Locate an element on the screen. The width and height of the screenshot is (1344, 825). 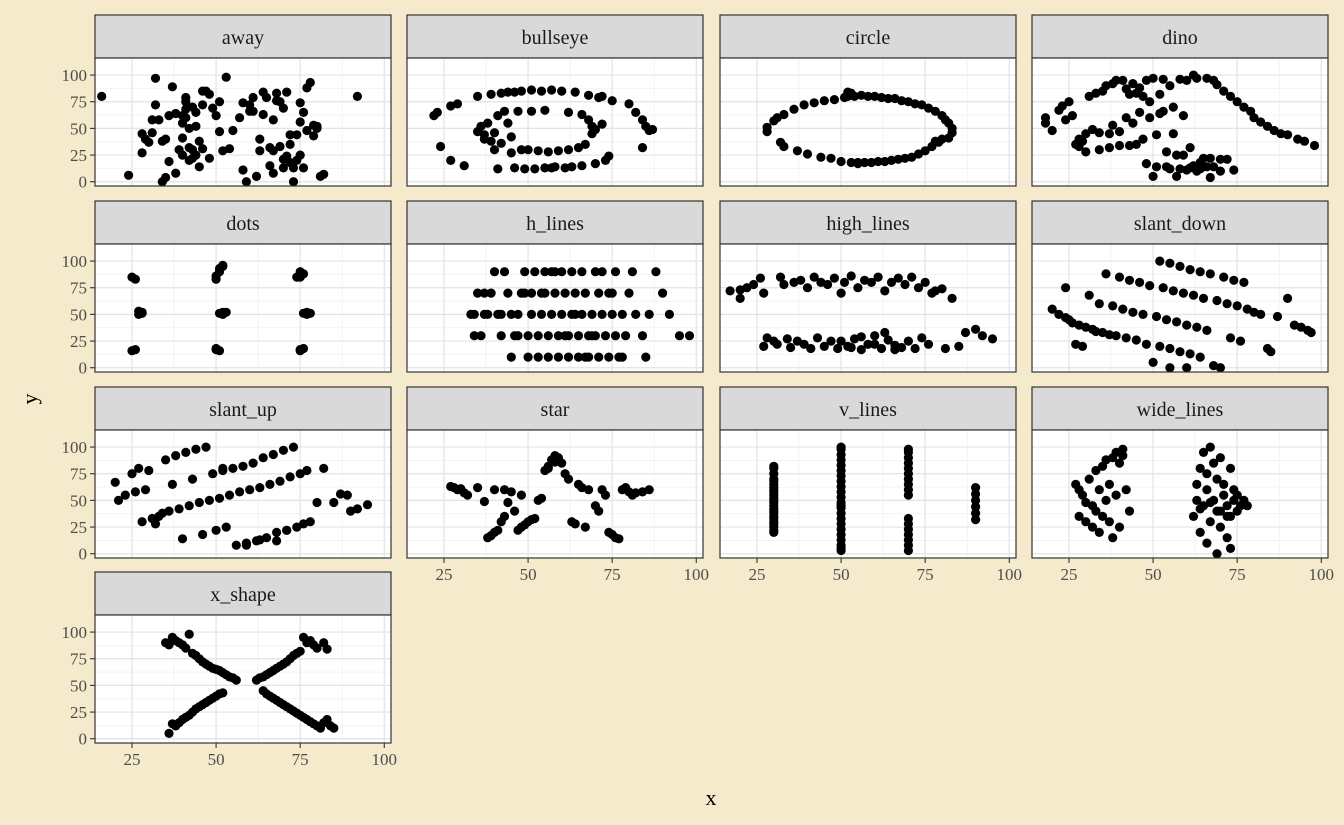
facet-strip-label: circle is located at coordinates (868, 38).